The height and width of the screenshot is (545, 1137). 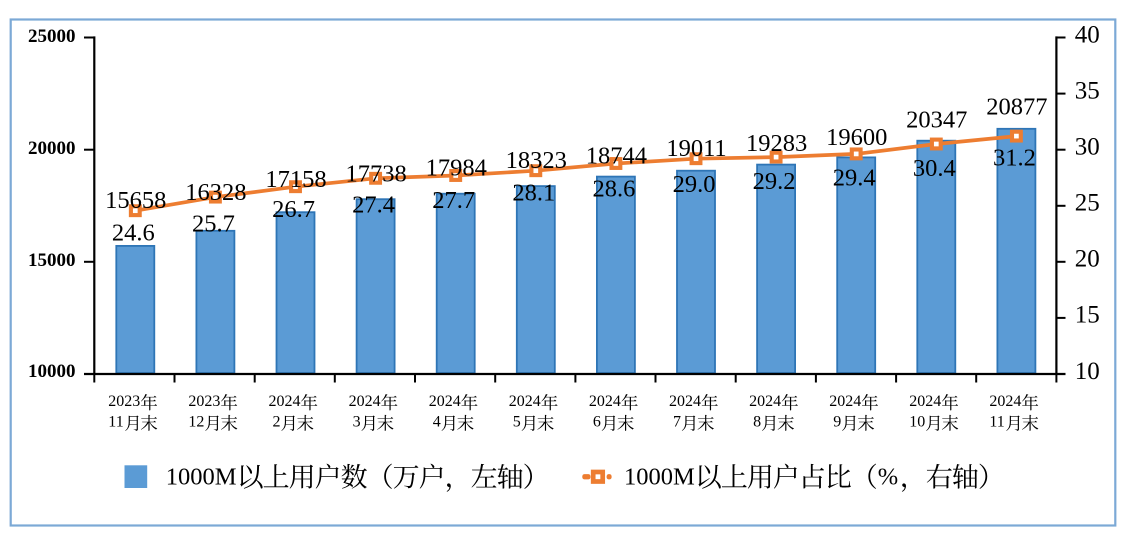 I want to click on svg-text: 26.7, so click(x=293, y=209).